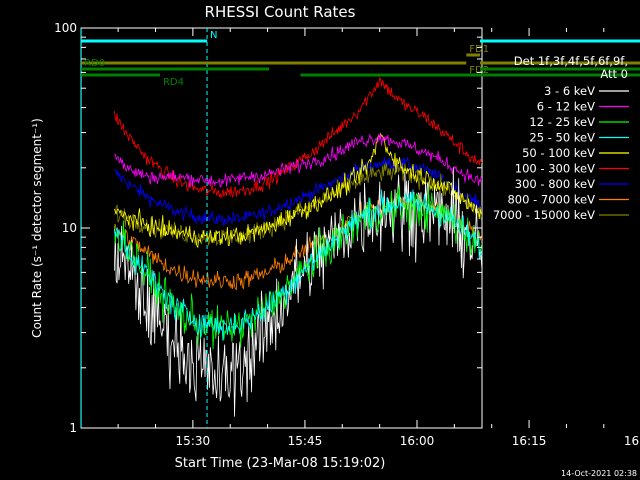 This screenshot has width=640, height=480. I want to click on series-line-100-300-kev, so click(298, 137).